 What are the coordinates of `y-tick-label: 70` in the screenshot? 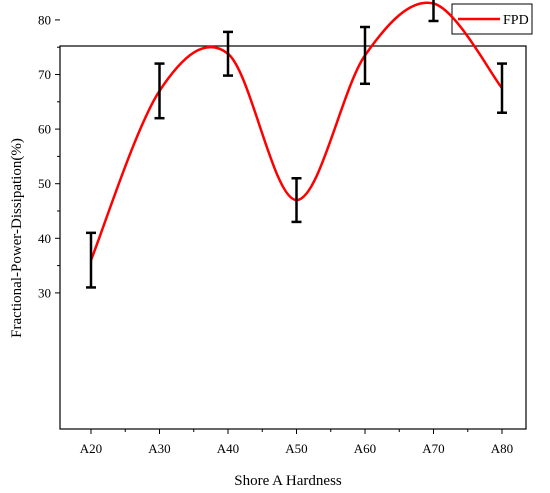 It's located at (44, 74).